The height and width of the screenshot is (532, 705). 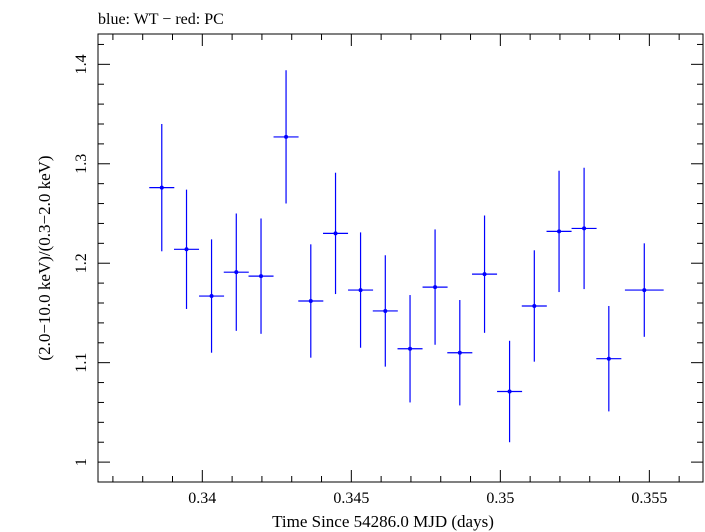 I want to click on y-tick-label: 1.4, so click(x=81, y=64).